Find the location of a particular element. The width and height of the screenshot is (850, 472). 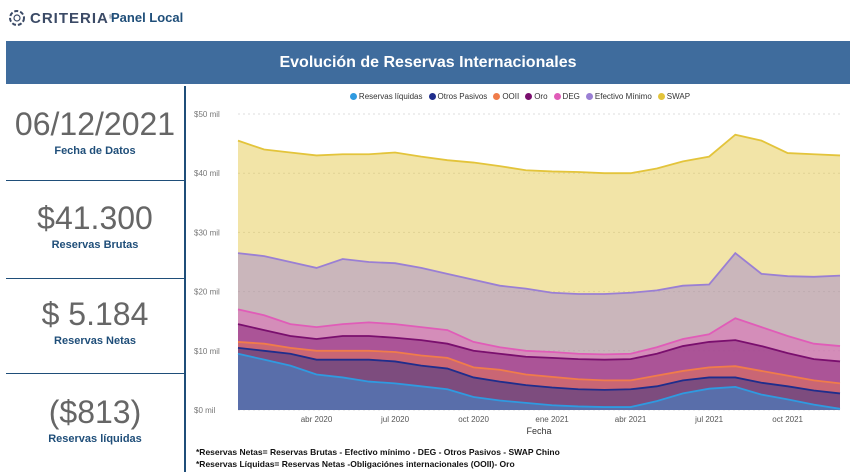

legend-item: OOII is located at coordinates (506, 96).